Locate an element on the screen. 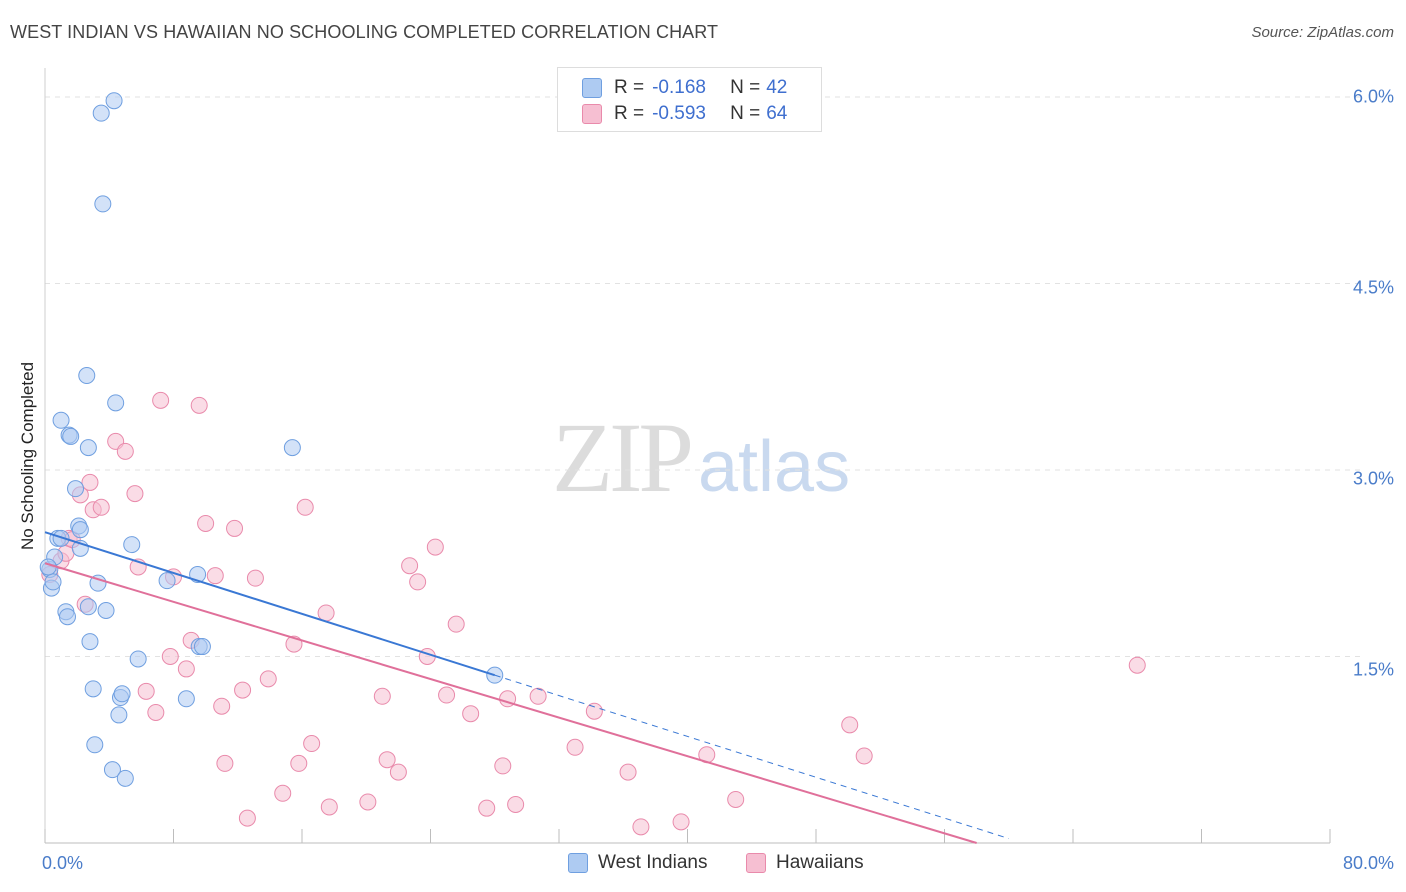 The width and height of the screenshot is (1406, 892). bottom-legend-hawaiians: Hawaiians is located at coordinates (805, 863).